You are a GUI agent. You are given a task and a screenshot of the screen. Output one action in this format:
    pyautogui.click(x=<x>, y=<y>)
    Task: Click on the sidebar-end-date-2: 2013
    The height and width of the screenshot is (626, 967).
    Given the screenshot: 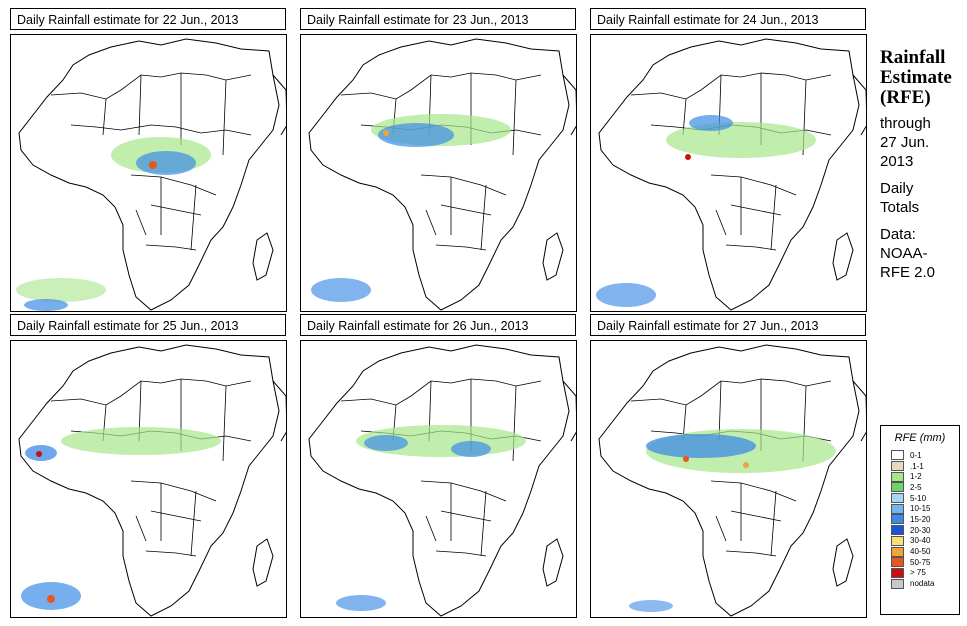 What is the action you would take?
    pyautogui.click(x=897, y=161)
    